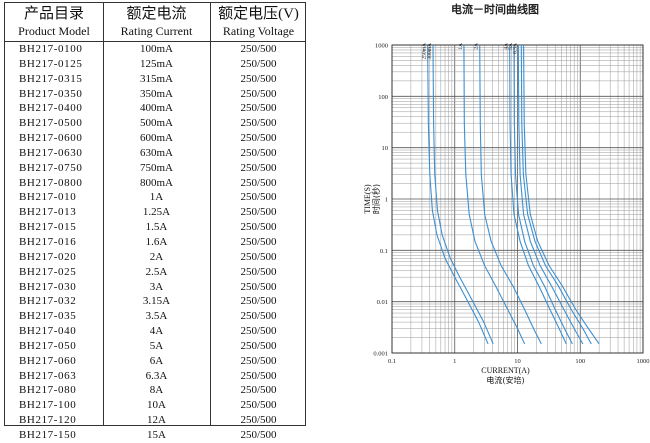 This screenshot has width=650, height=443. I want to click on cell-current: 6A, so click(156, 360).